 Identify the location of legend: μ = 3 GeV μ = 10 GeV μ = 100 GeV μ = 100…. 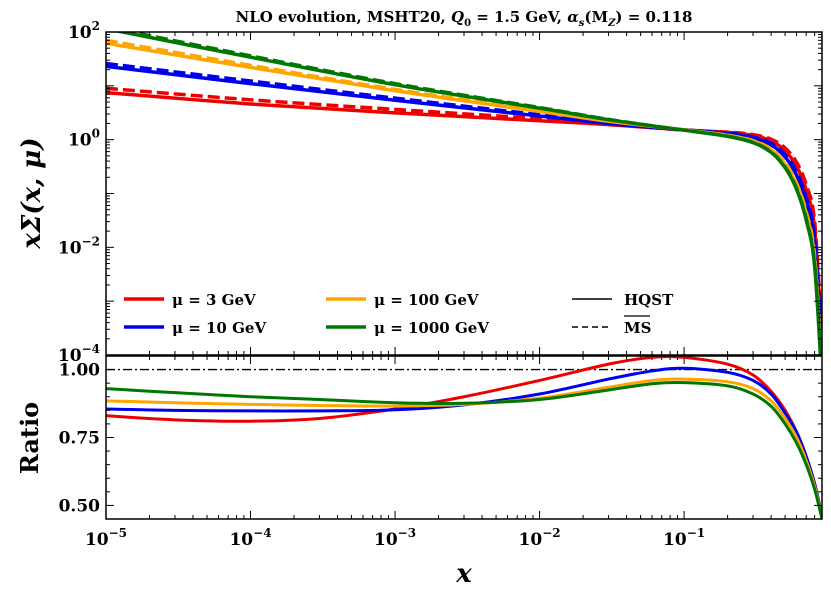
(399, 314).